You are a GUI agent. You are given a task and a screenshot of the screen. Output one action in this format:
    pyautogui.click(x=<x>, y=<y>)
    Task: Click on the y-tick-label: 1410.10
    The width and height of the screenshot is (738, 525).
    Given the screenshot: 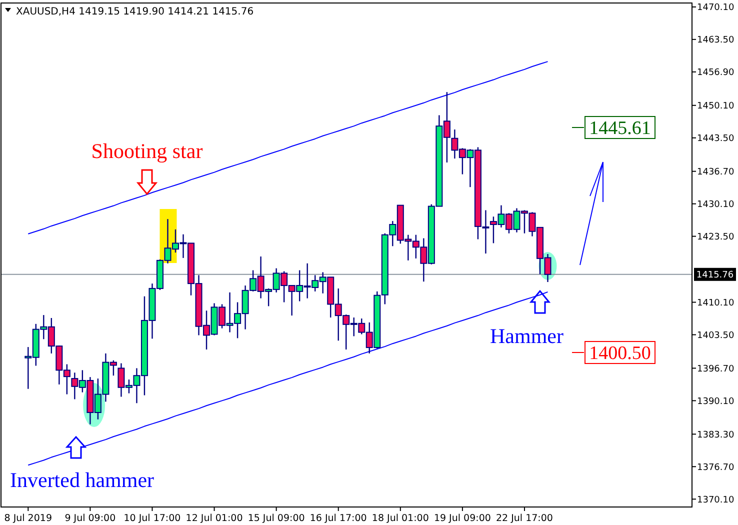 What is the action you would take?
    pyautogui.click(x=715, y=303)
    